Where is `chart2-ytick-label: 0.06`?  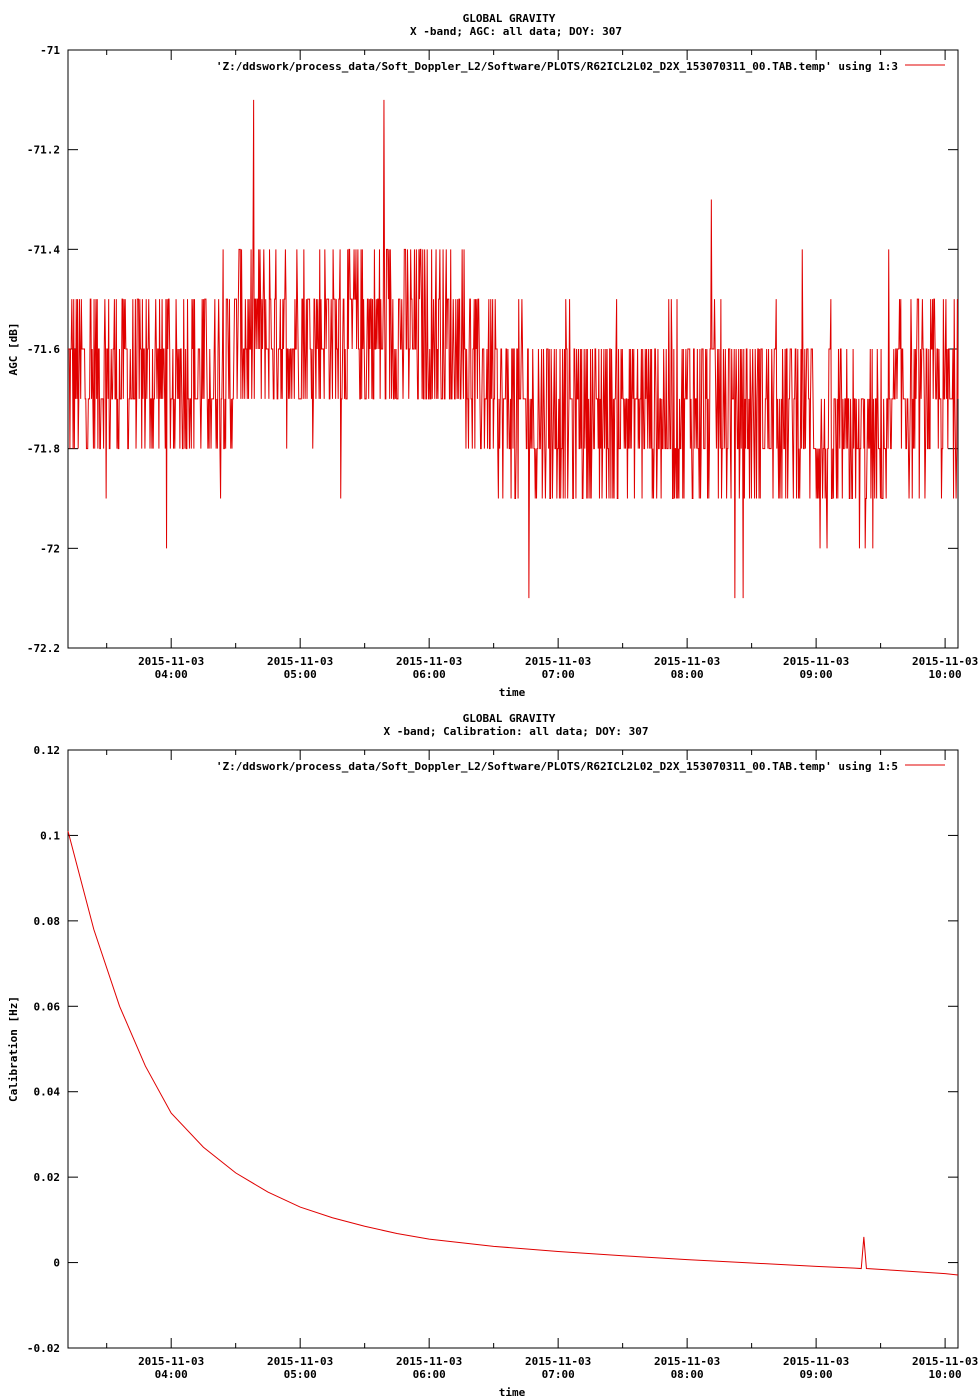 chart2-ytick-label: 0.06 is located at coordinates (47, 1006).